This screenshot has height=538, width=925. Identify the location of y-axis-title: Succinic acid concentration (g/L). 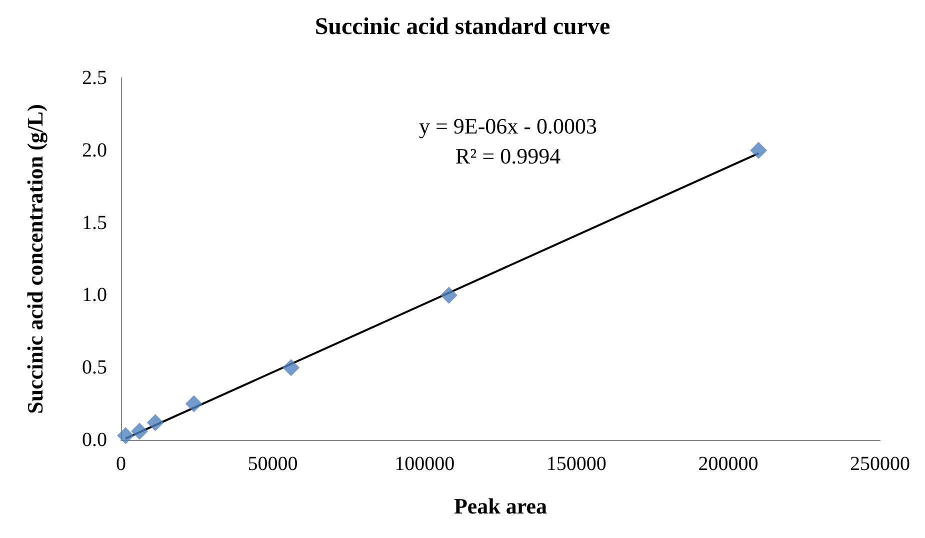
(35, 259).